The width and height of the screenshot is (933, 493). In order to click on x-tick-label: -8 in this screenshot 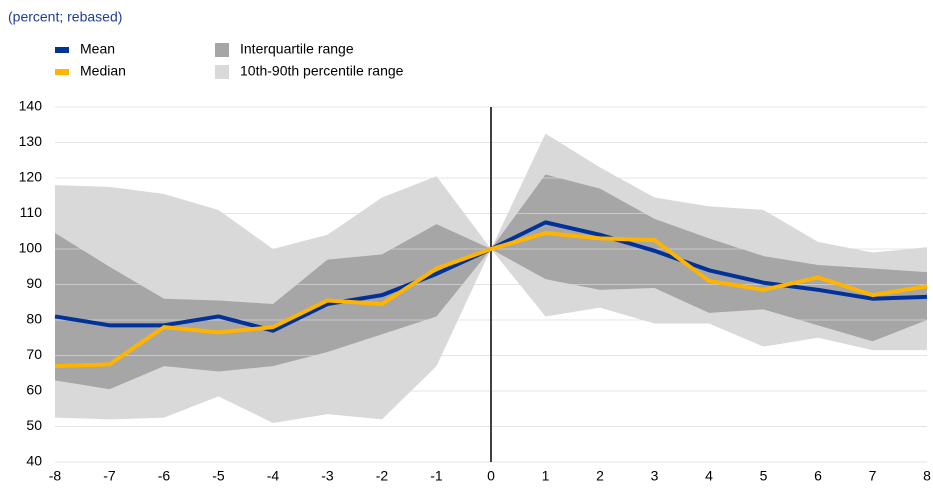, I will do `click(55, 476)`.